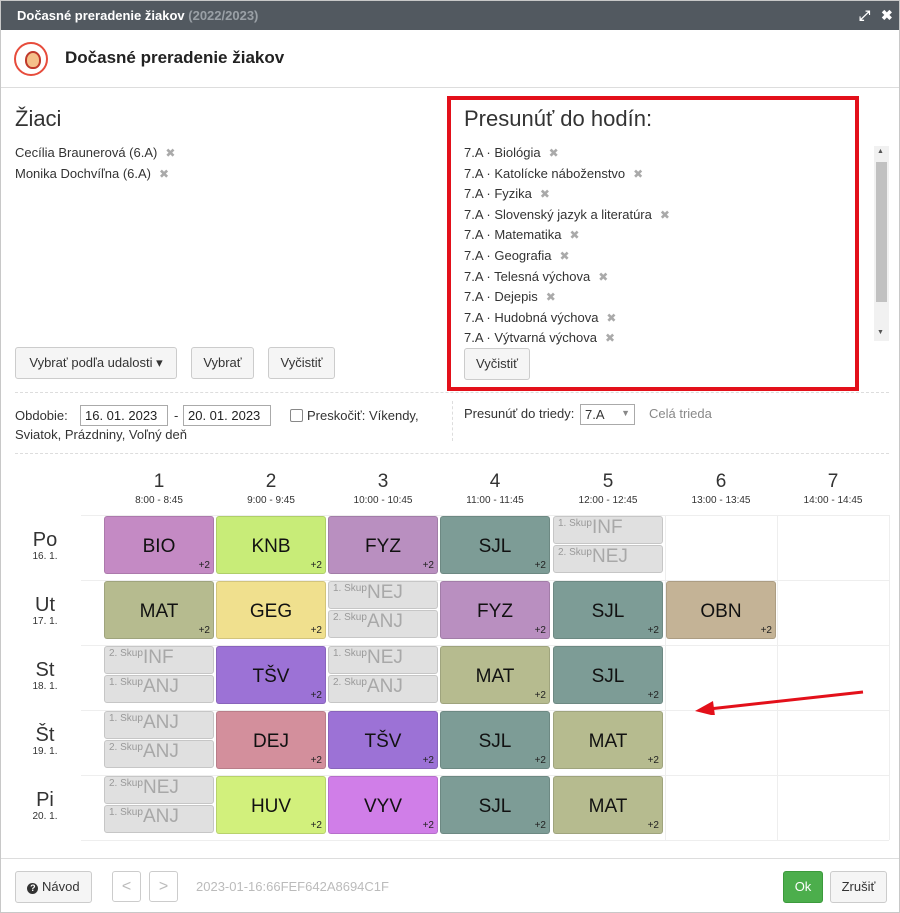 This screenshot has height=913, width=900. What do you see at coordinates (271, 488) in the screenshot?
I see `period-header: 2 9:00 - 9:45` at bounding box center [271, 488].